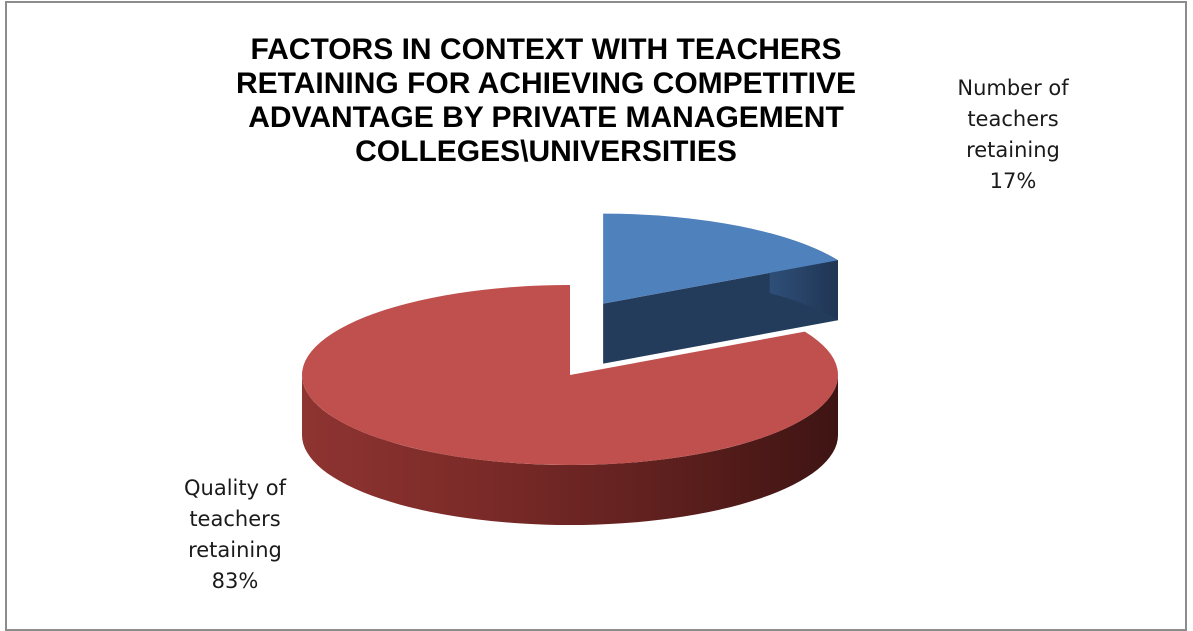 This screenshot has height=631, width=1193. Describe the element at coordinates (546, 83) in the screenshot. I see `chart-title-line: RETAINING FOR ACHIEVING COMPETITIVE` at that location.